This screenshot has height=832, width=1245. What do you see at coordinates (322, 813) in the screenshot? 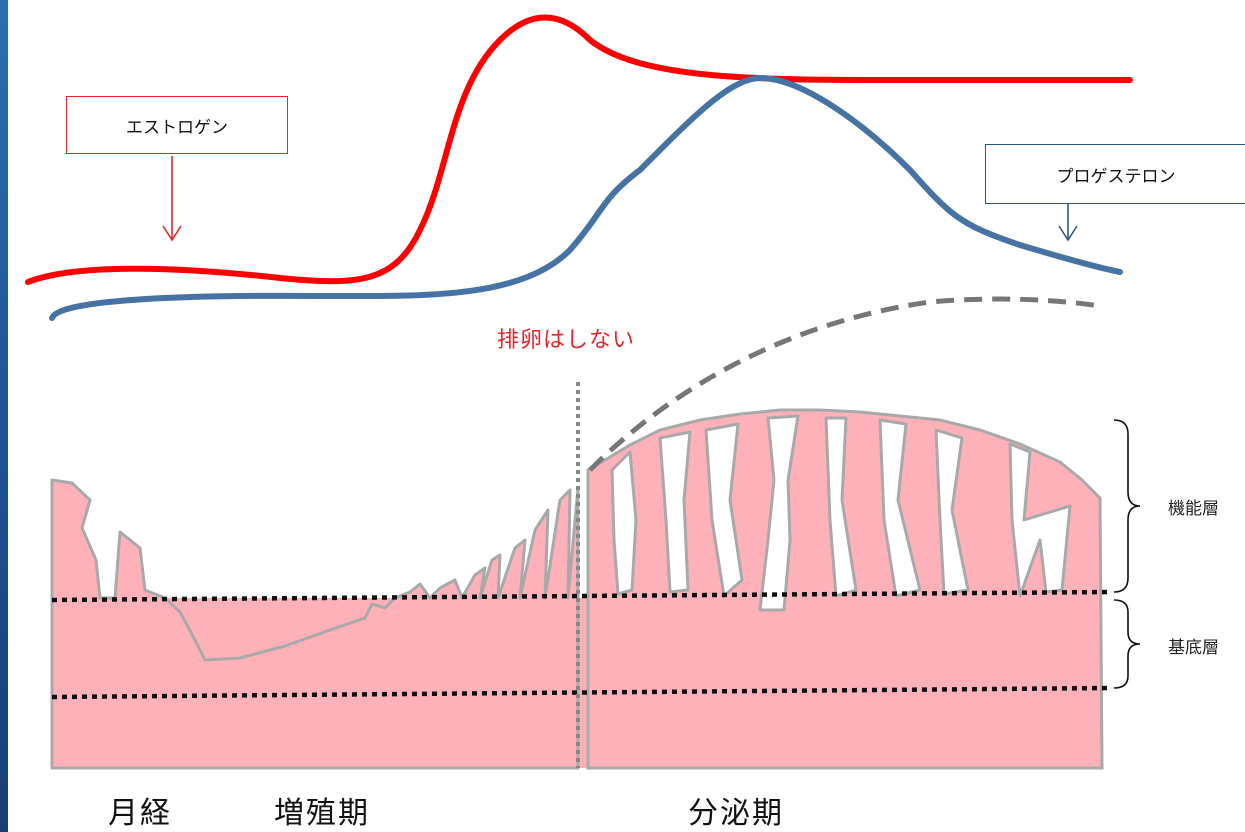
I see `phase-proliferative-label: 増殖期` at bounding box center [322, 813].